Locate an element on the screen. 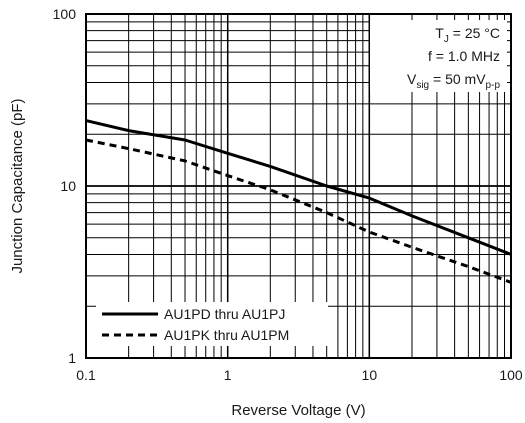 Image resolution: width=525 pixels, height=423 pixels. x-tick-label: 100 is located at coordinates (511, 375).